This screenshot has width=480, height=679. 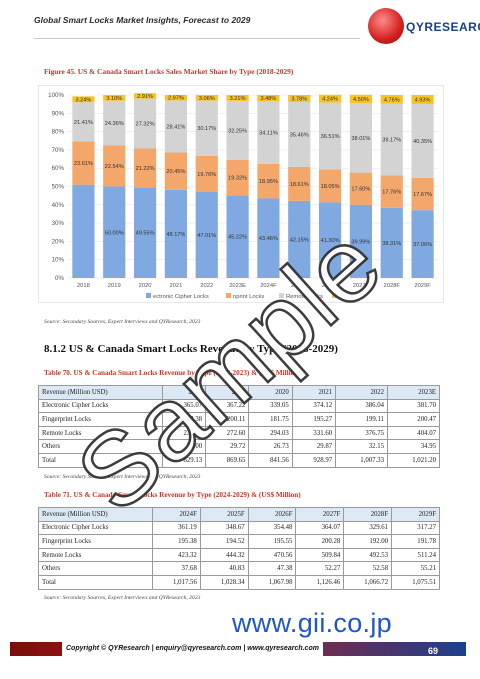 What do you see at coordinates (272, 541) in the screenshot?
I see `table-cell: 195.55` at bounding box center [272, 541].